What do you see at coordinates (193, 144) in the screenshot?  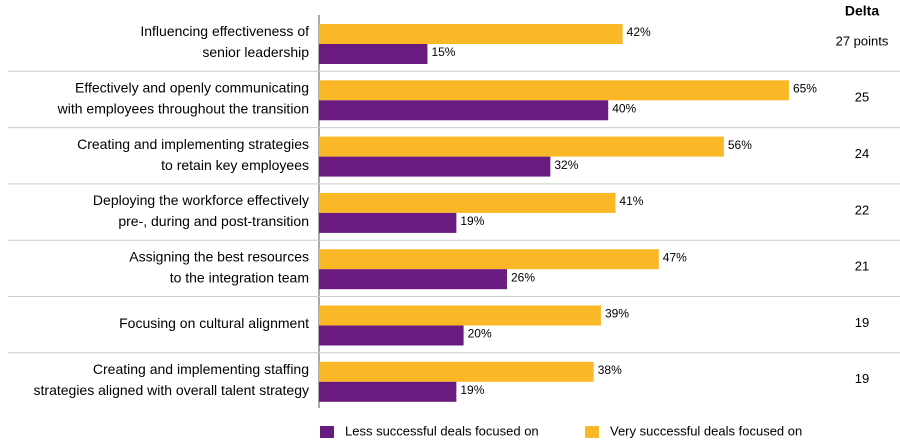 I see `category-label: Creating and implementing strategies` at bounding box center [193, 144].